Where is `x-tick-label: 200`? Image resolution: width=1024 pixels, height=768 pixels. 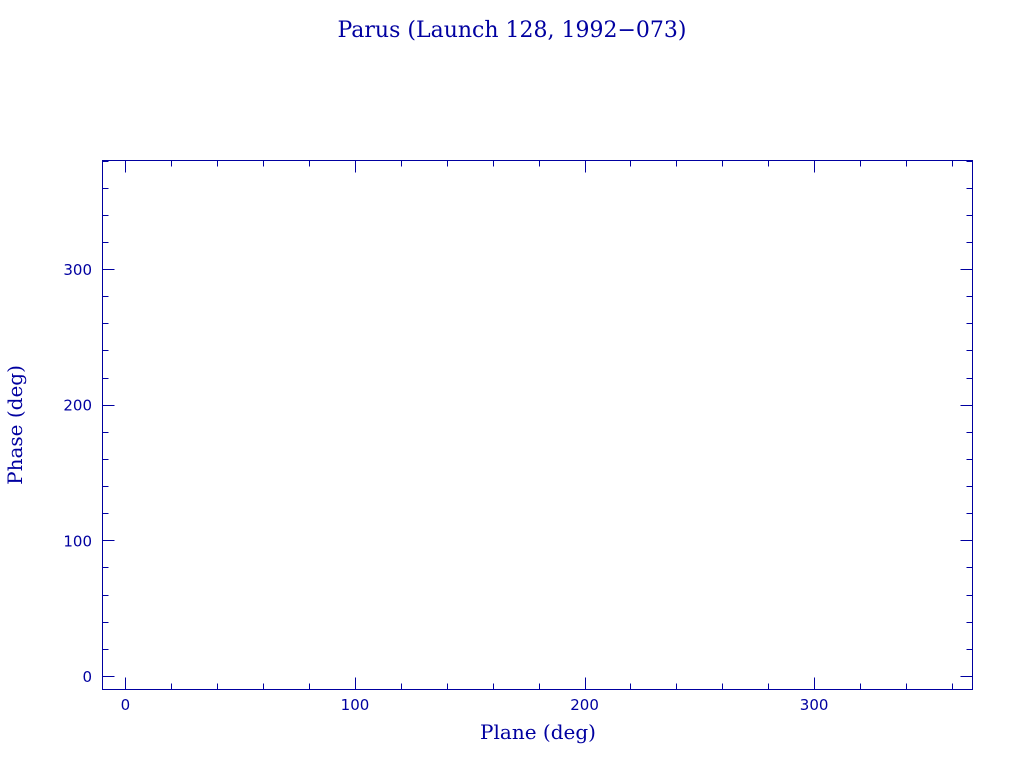 x-tick-label: 200 is located at coordinates (584, 705).